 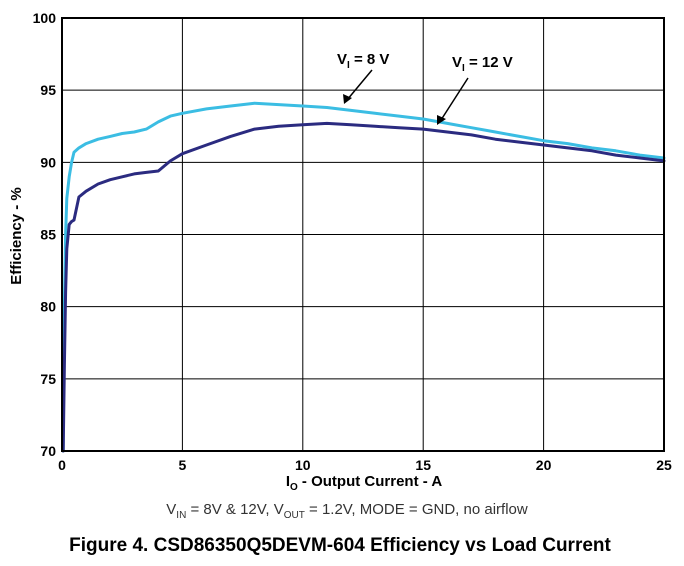 I want to click on y-tick-label-0: 70, so click(x=48, y=451).